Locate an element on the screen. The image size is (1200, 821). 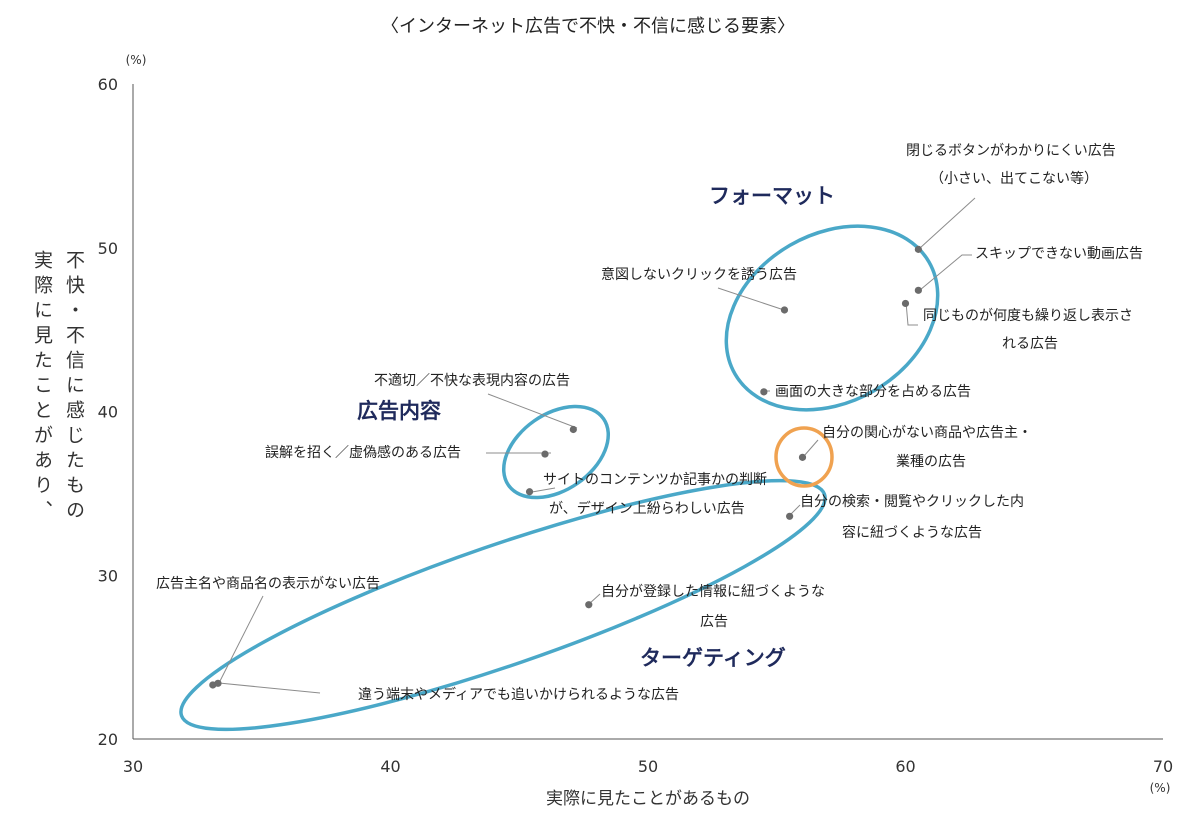
y-tick-label: 60 is located at coordinates (108, 84).